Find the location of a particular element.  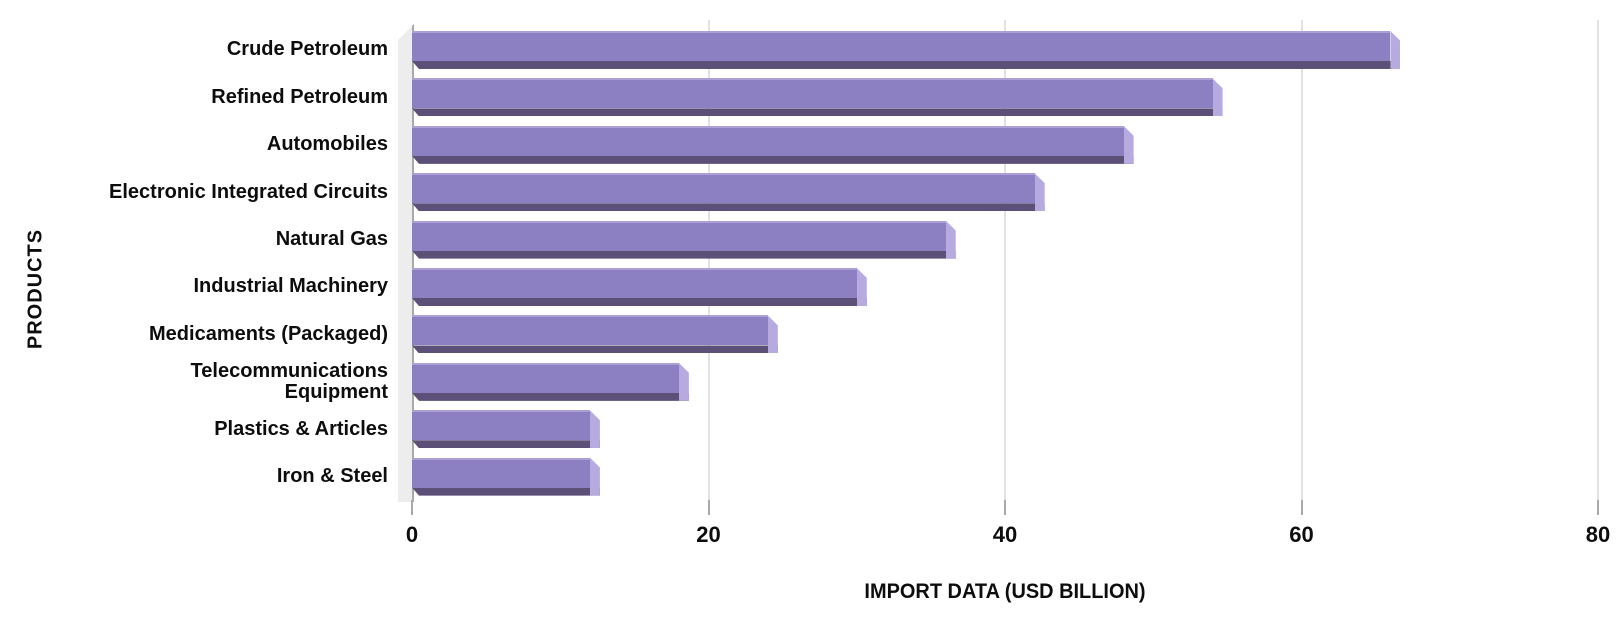

bar-refined-petroleum is located at coordinates (812, 93).